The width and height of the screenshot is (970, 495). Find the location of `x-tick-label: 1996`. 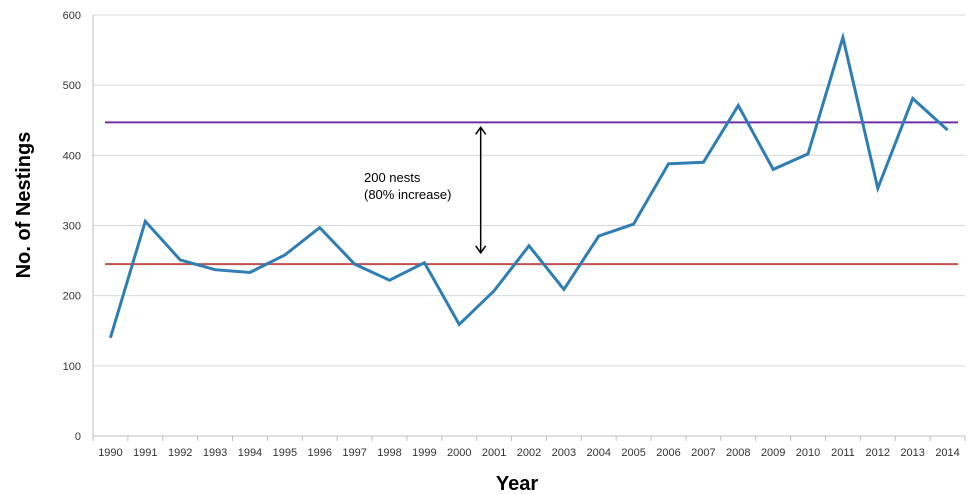

x-tick-label: 1996 is located at coordinates (319, 453).